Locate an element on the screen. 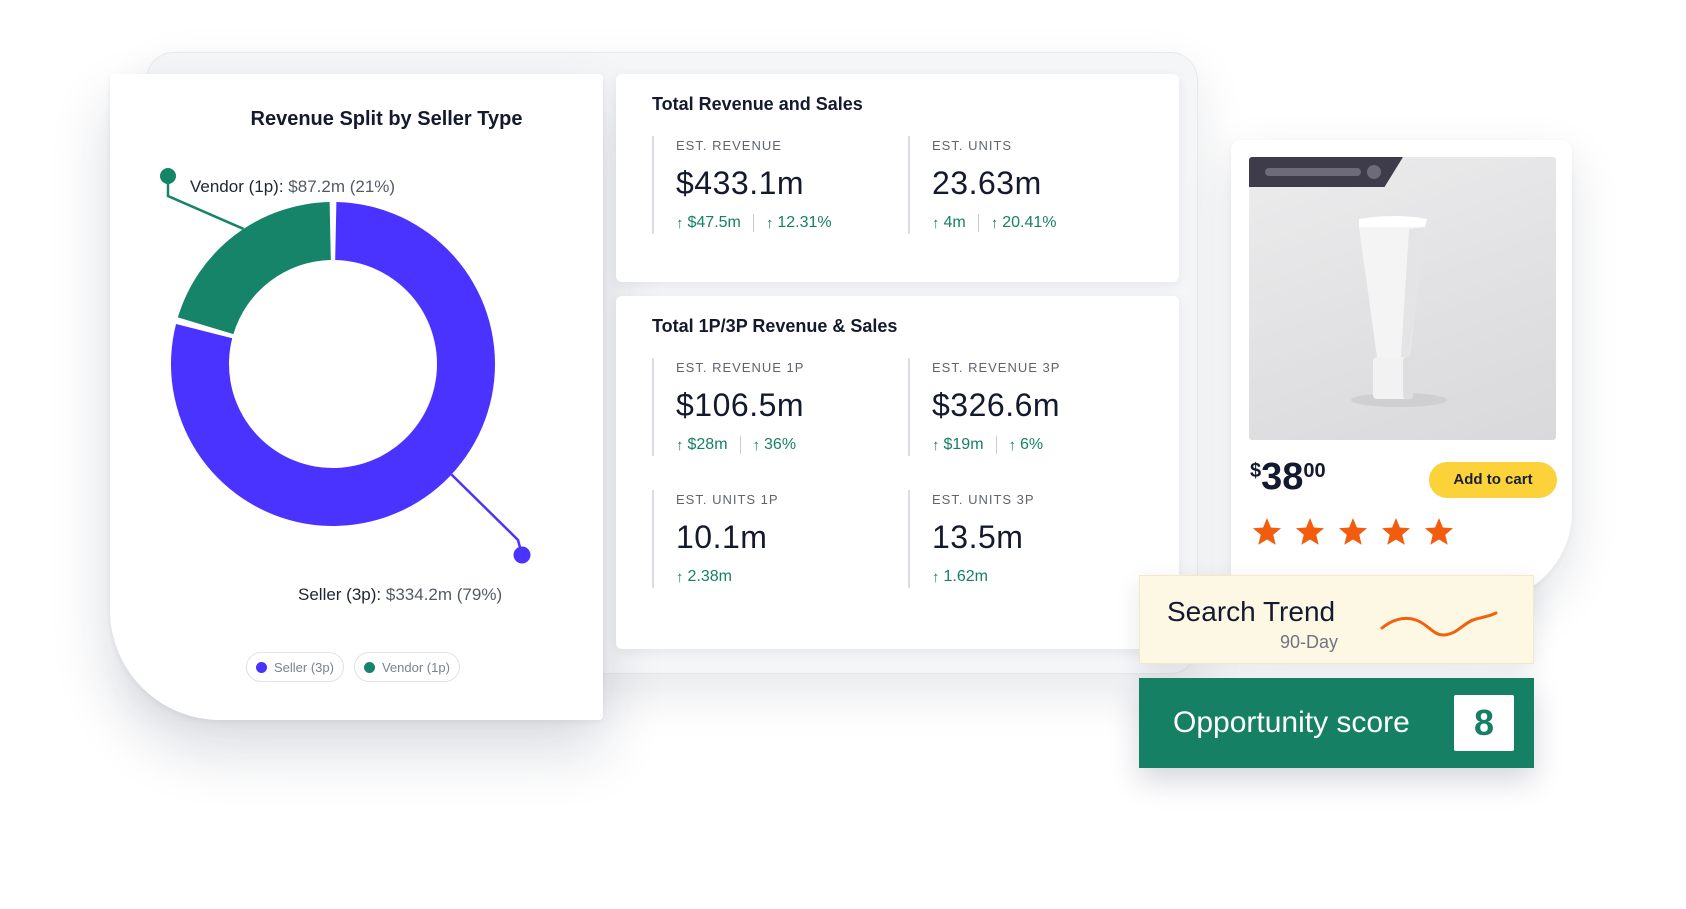 The width and height of the screenshot is (1686, 909). seller-value: $334.2m (79%) is located at coordinates (444, 594).